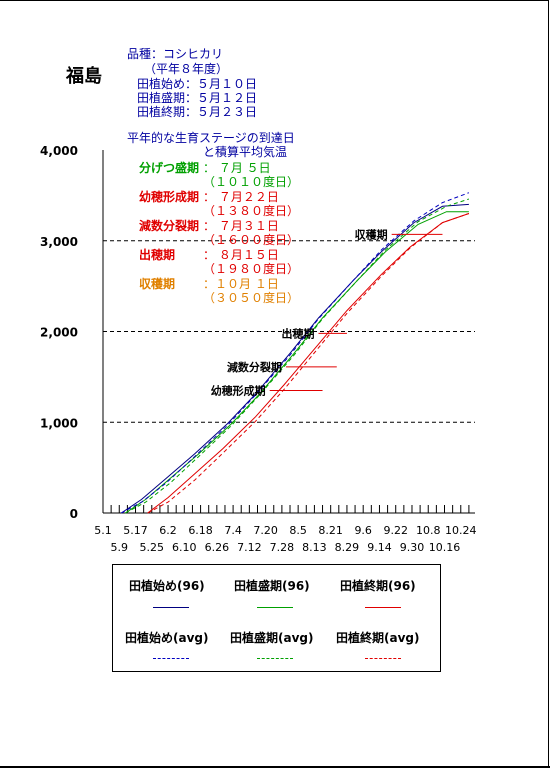 Image resolution: width=550 pixels, height=768 pixels. I want to click on legend-label-startavg: 田植始め(avg), so click(167, 638).